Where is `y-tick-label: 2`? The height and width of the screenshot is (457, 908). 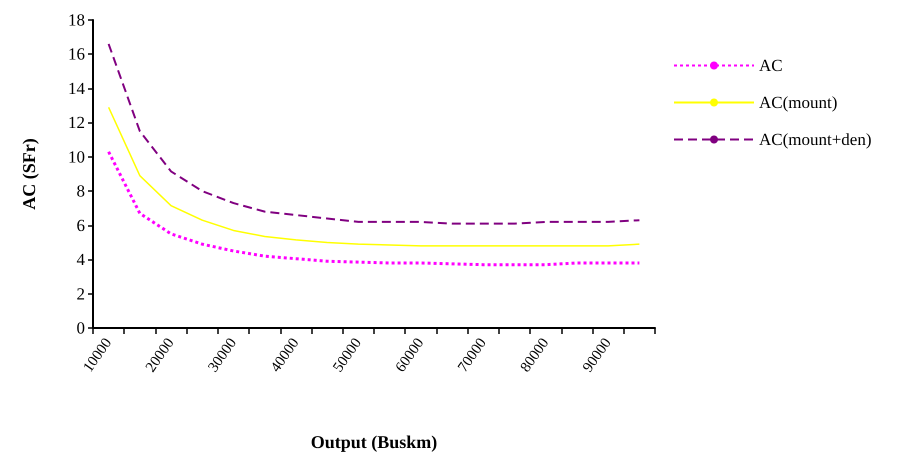 y-tick-label: 2 is located at coordinates (80, 294).